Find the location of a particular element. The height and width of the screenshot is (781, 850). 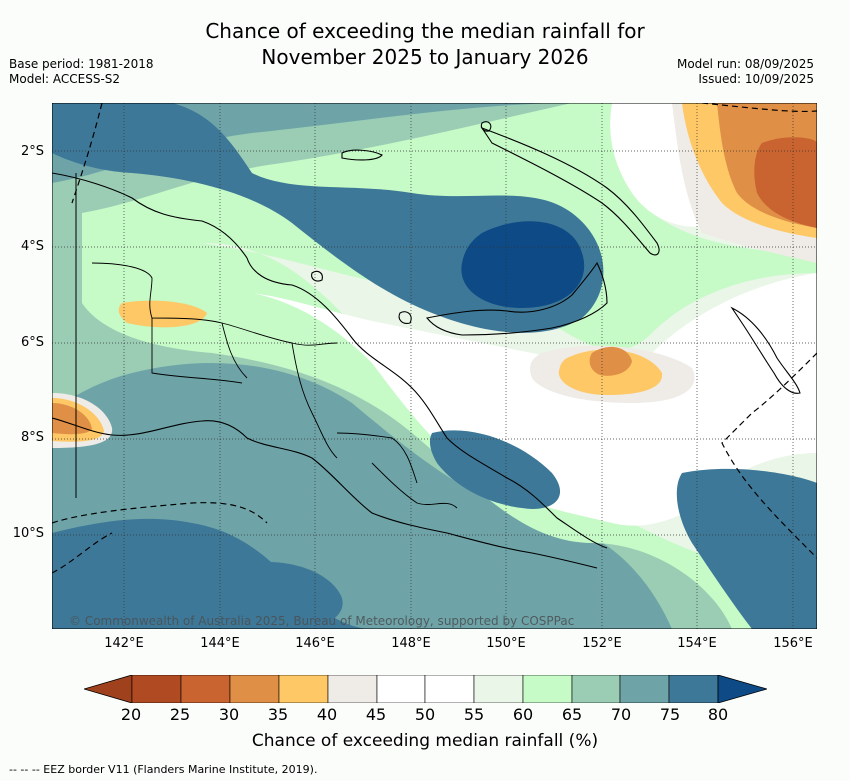

colorbar-tick-65: 65 is located at coordinates (572, 714).